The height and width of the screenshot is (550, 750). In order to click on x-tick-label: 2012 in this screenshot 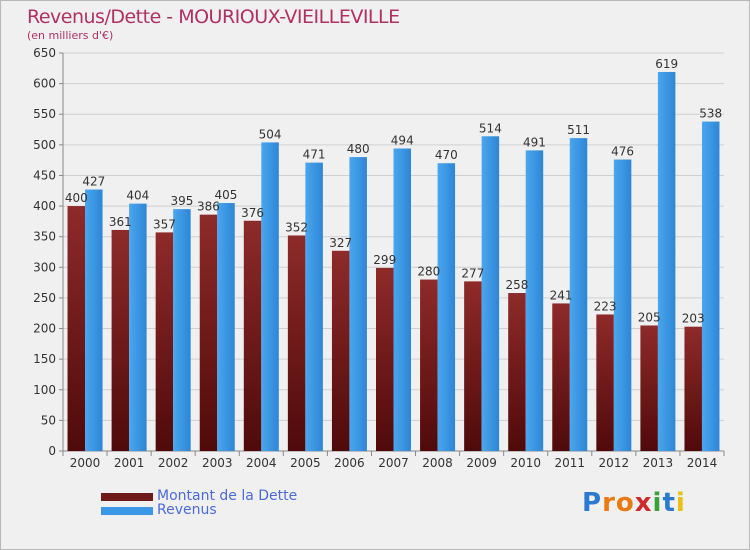, I will do `click(614, 463)`.